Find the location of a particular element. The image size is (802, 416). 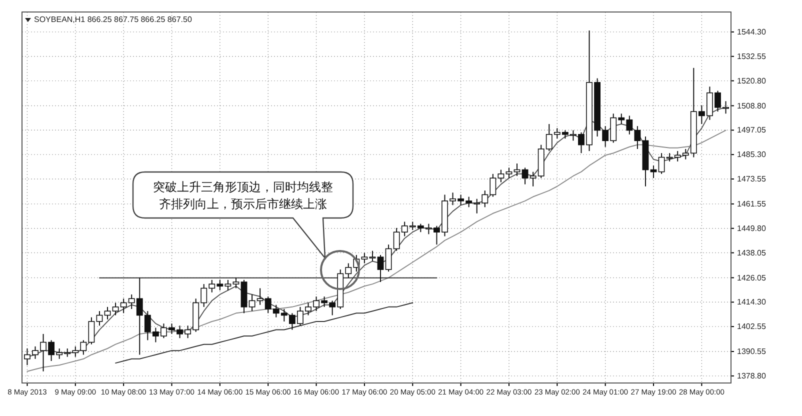

y-tick-label: 1402.55 is located at coordinates (751, 327).